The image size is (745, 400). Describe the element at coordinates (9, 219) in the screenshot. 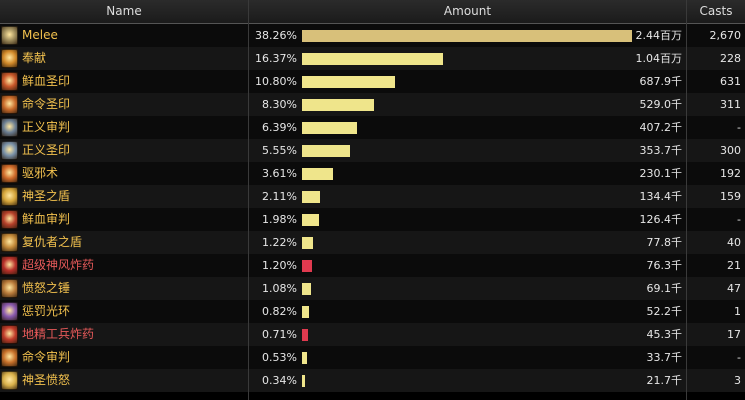

I see `judgement-blood-icon` at that location.